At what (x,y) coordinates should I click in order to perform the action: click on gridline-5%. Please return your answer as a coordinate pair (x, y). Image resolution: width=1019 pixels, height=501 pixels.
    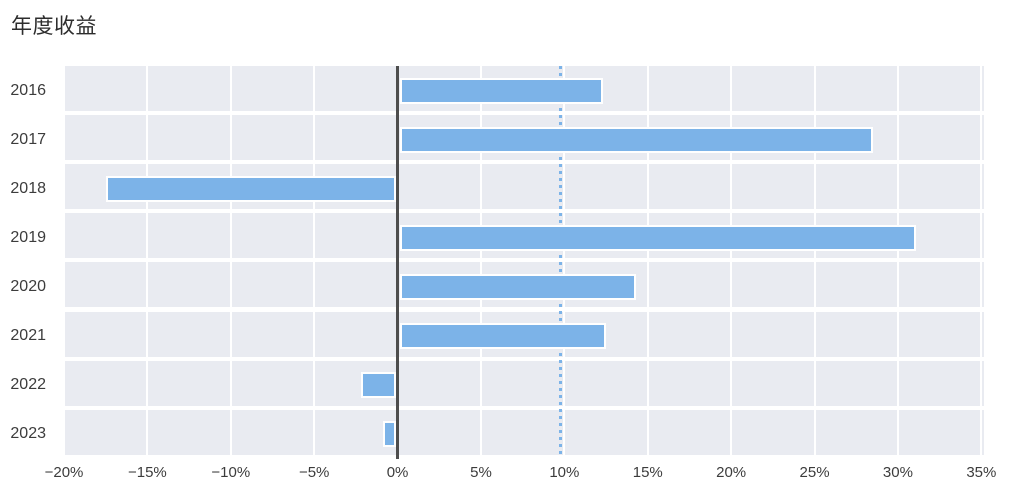
    Looking at the image, I should click on (480, 260).